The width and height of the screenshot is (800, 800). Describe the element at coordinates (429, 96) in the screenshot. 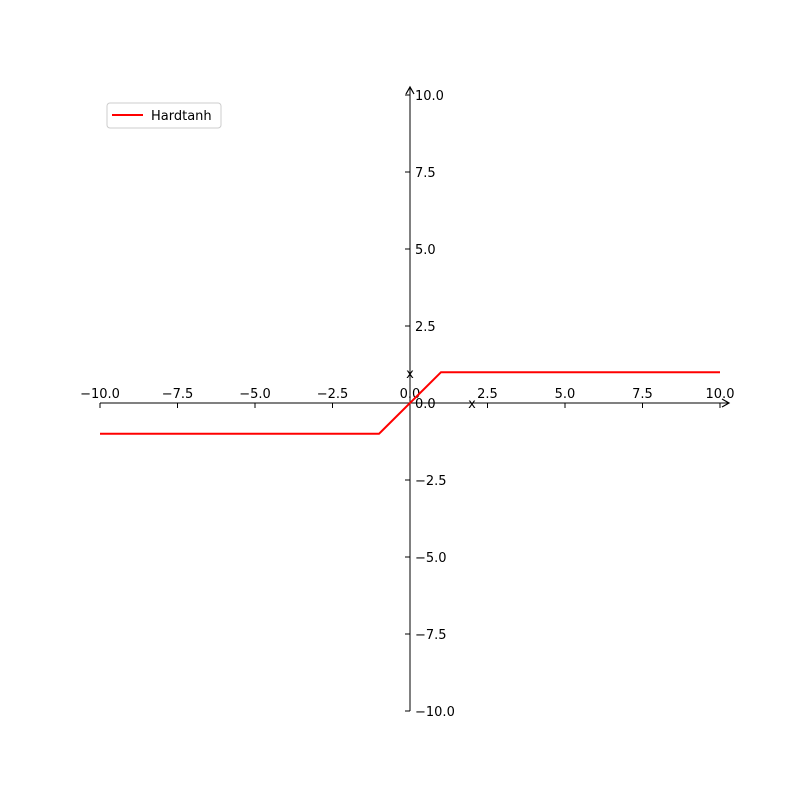

I see `y-tick-label: 10.0` at that location.